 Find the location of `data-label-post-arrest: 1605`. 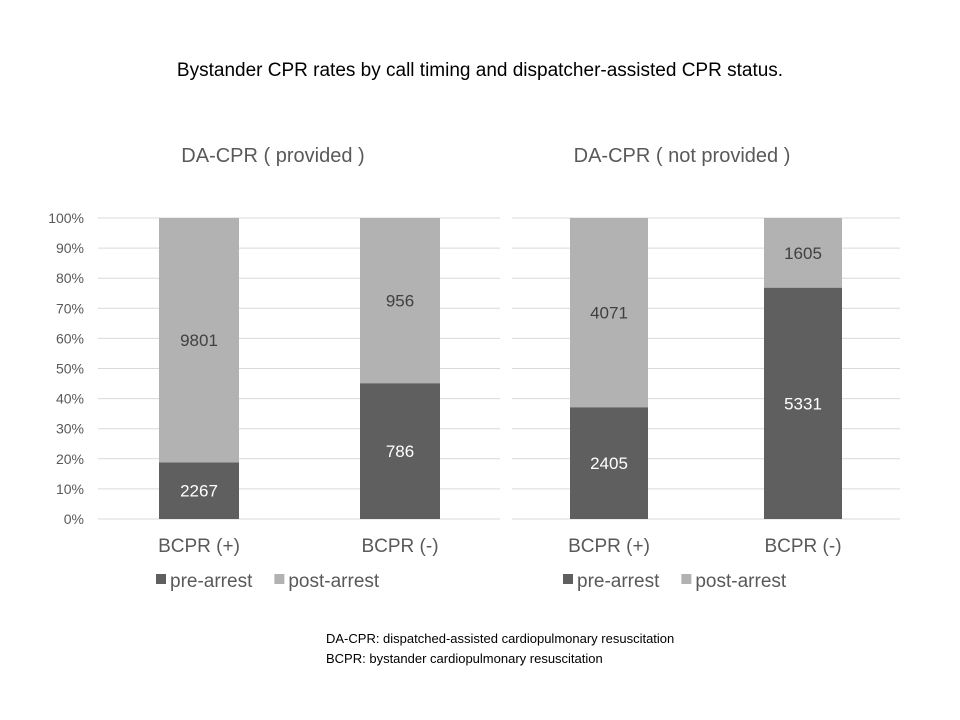

data-label-post-arrest: 1605 is located at coordinates (803, 253).